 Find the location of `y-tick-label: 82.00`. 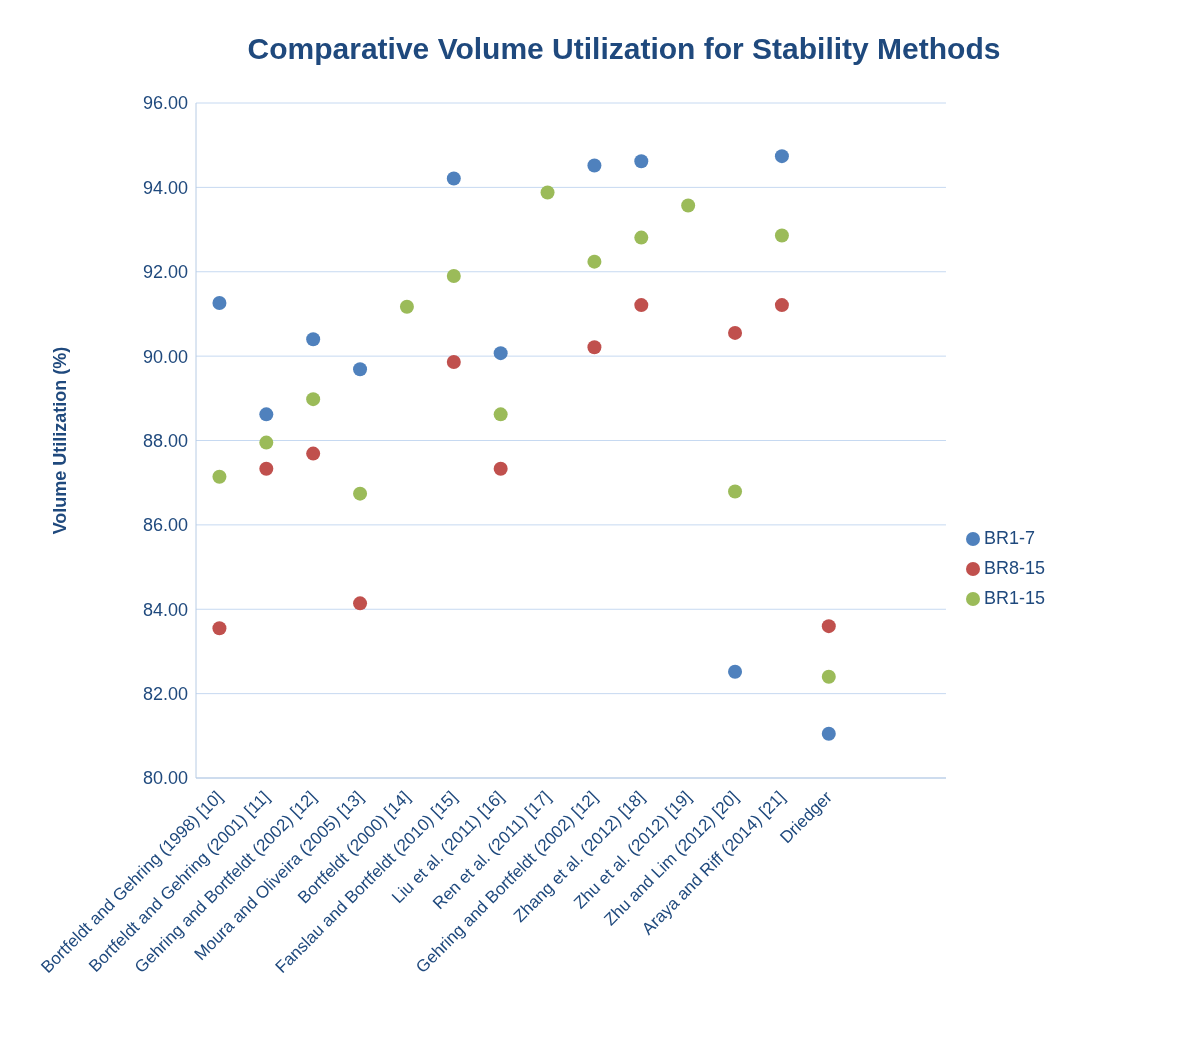

y-tick-label: 82.00 is located at coordinates (165, 694).